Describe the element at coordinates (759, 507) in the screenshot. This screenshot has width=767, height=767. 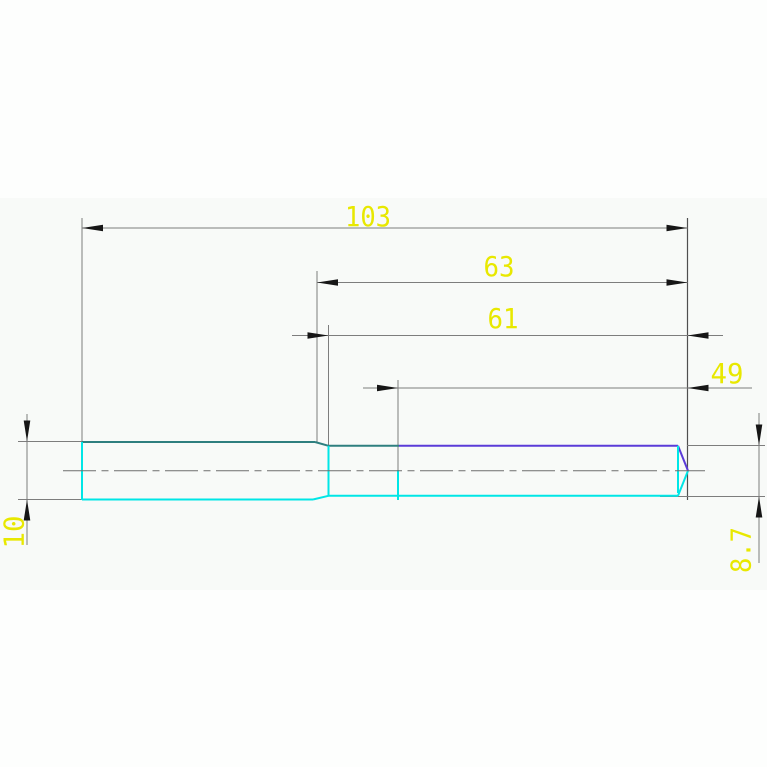
I see `arrow-dia87-bottom` at that location.